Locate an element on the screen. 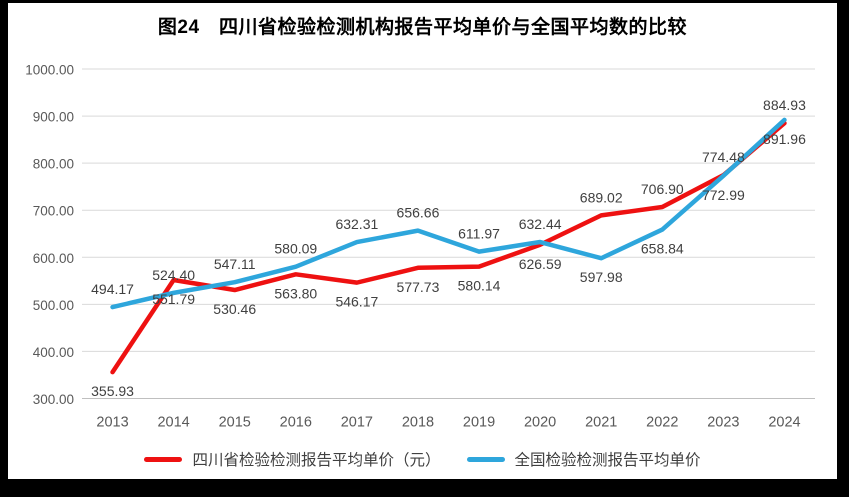 The width and height of the screenshot is (849, 497). svg-text: 2015 is located at coordinates (235, 423).